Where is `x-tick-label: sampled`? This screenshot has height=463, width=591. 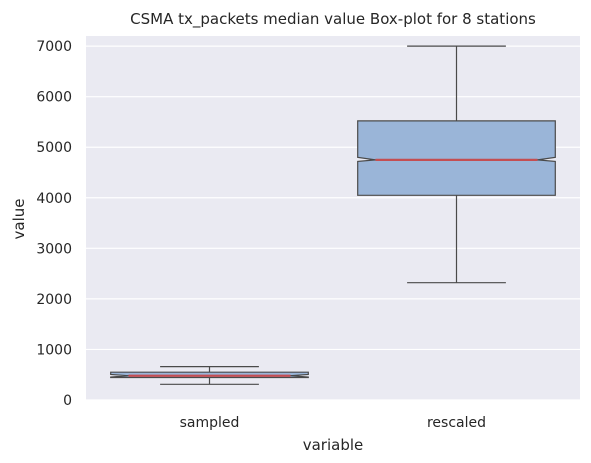
x-tick-label: sampled is located at coordinates (210, 423).